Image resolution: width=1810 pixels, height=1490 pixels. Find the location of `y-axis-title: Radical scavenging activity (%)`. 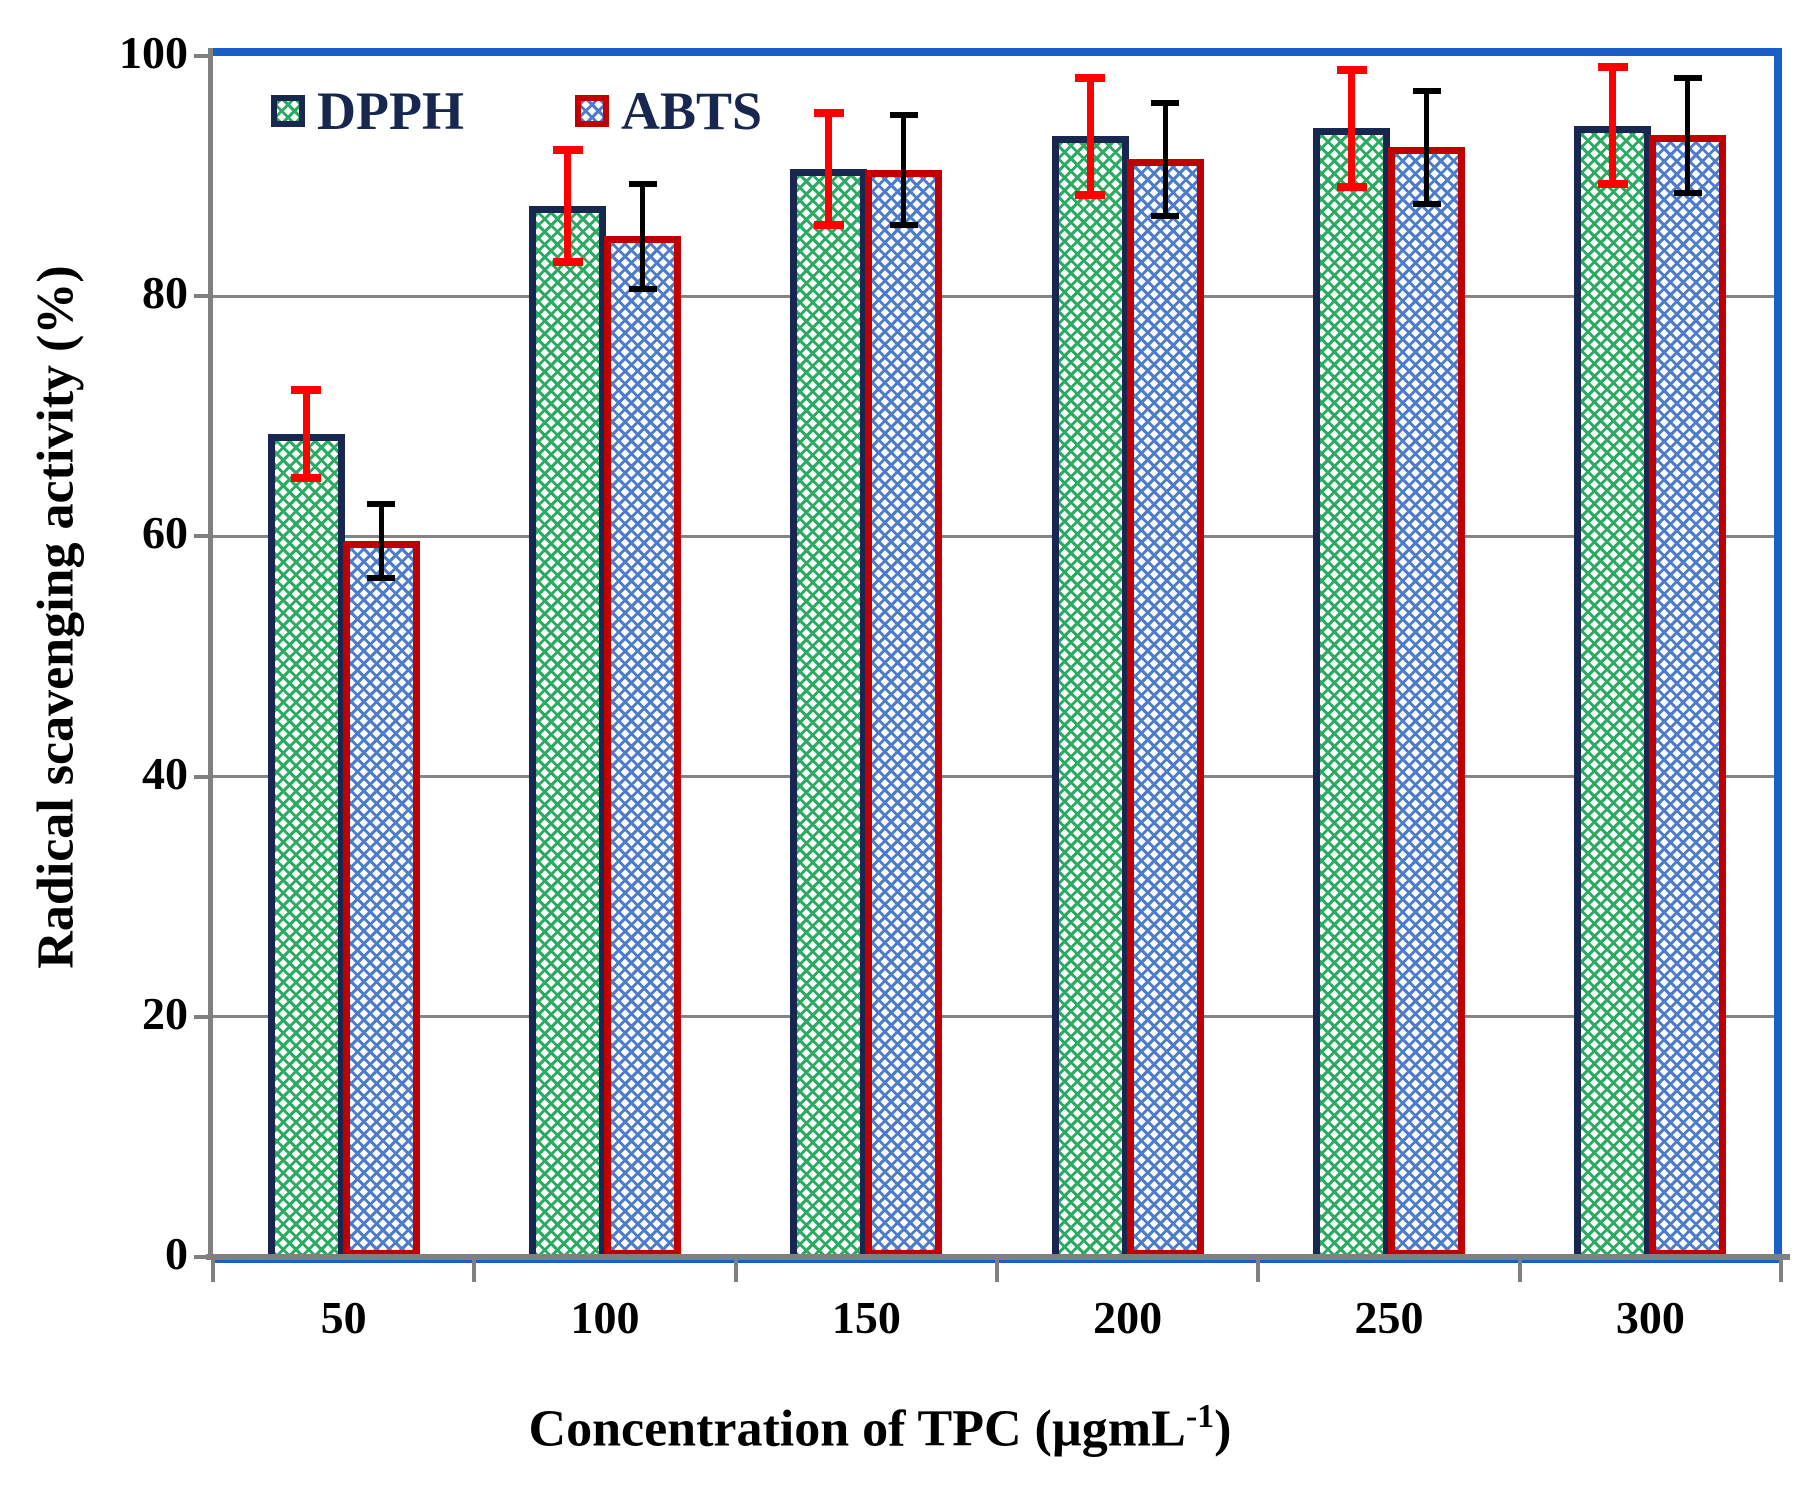

y-axis-title: Radical scavenging activity (%) is located at coordinates (56, 617).